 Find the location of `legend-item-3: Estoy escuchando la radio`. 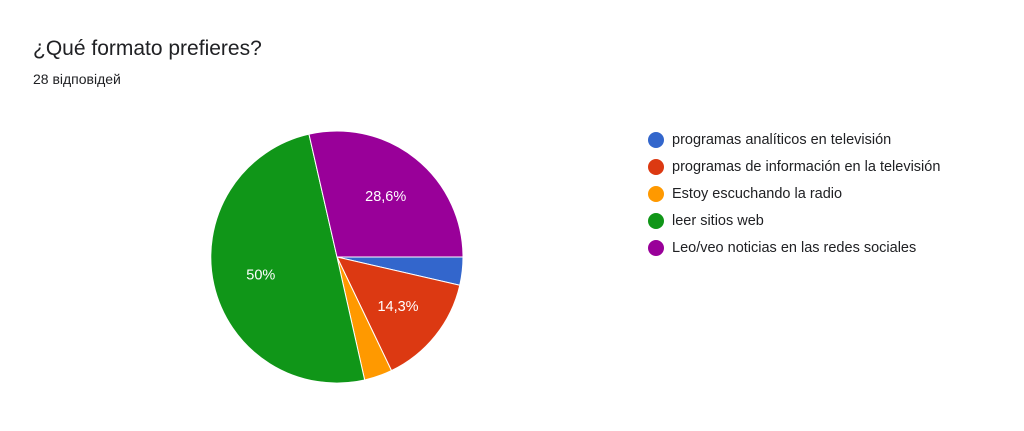

legend-item-3: Estoy escuchando la radio is located at coordinates (813, 194).